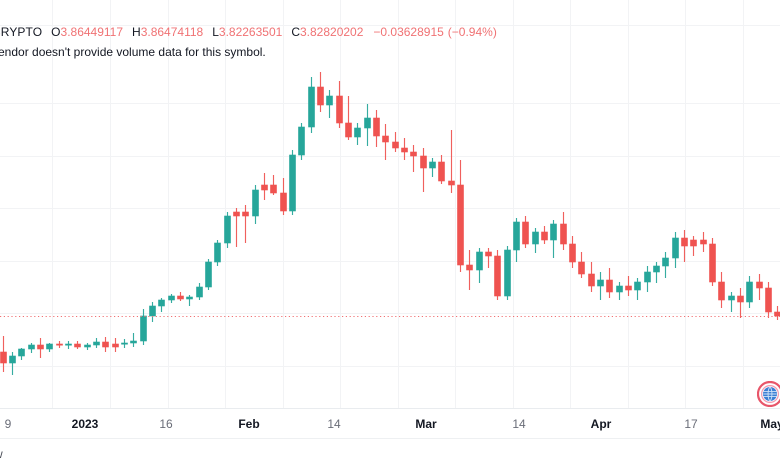 The width and height of the screenshot is (780, 470). Describe the element at coordinates (166, 424) in the screenshot. I see `time-axis-tick: 16` at that location.